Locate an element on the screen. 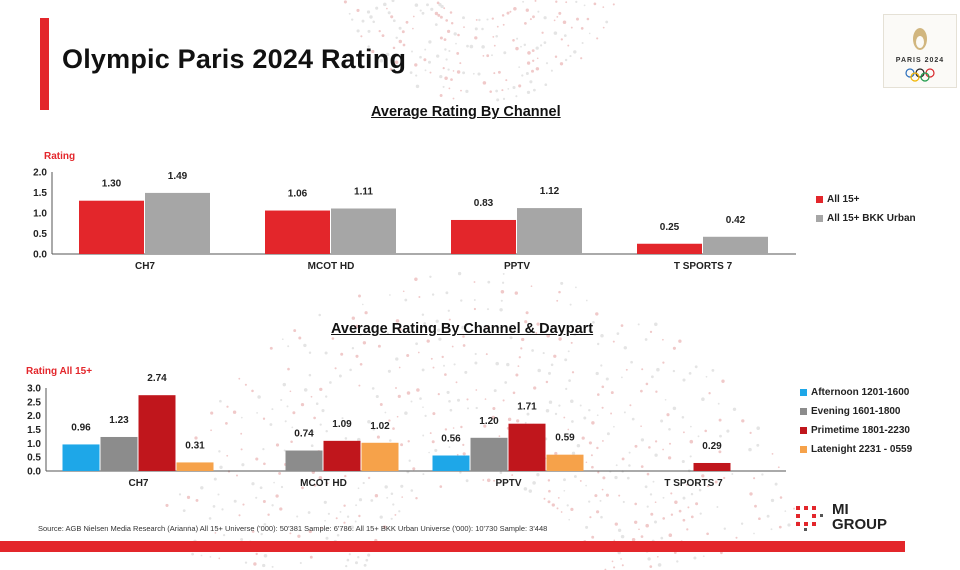  chart2-data-label: 1.23 is located at coordinates (119, 420).